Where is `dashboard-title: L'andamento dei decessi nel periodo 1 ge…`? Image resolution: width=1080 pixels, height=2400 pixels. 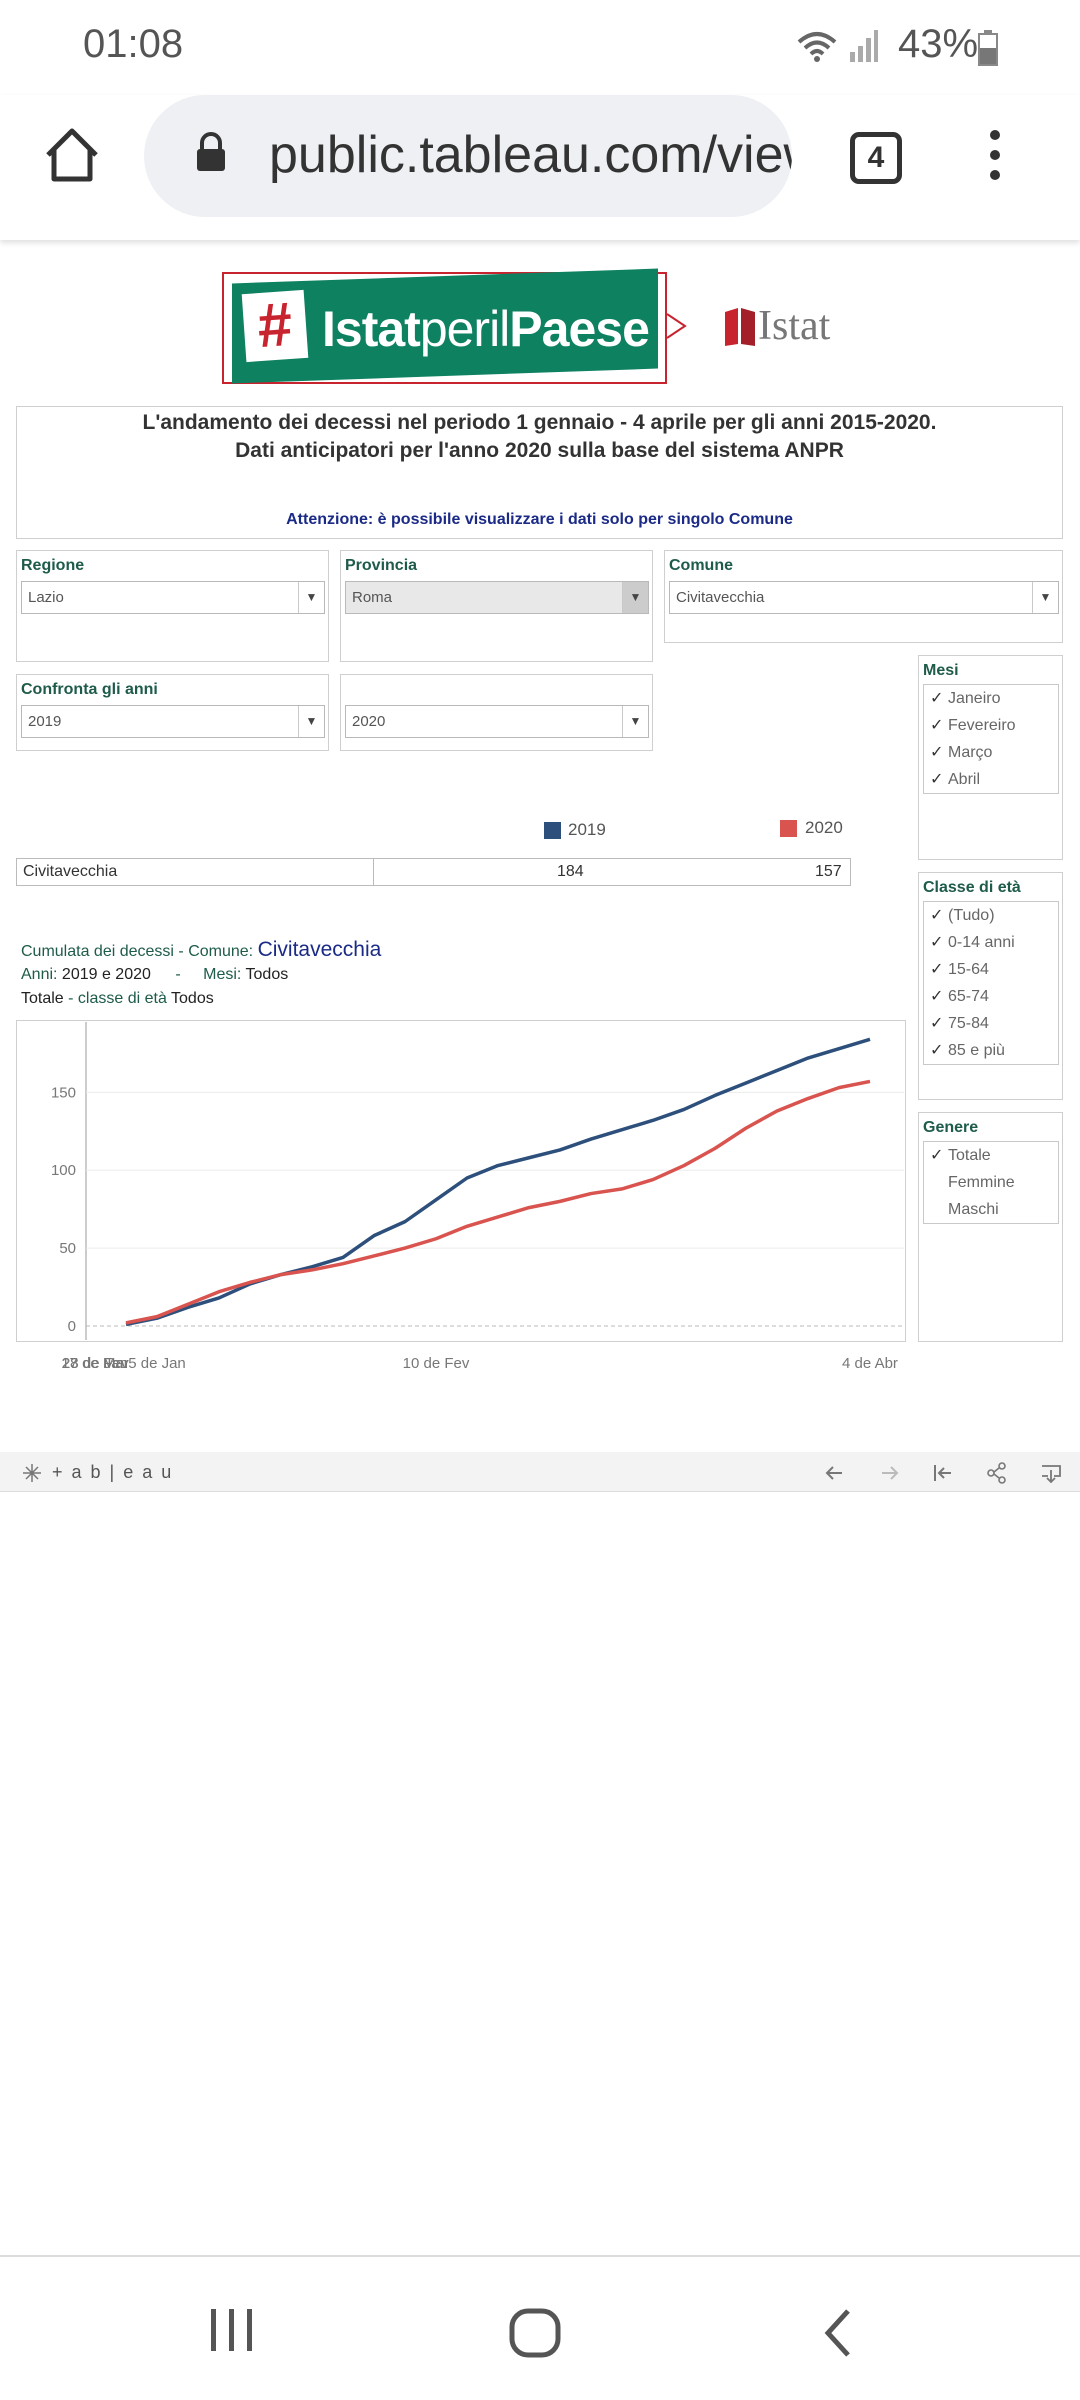
dashboard-title: L'andamento dei decessi nel periodo 1 ge… is located at coordinates (539, 422).